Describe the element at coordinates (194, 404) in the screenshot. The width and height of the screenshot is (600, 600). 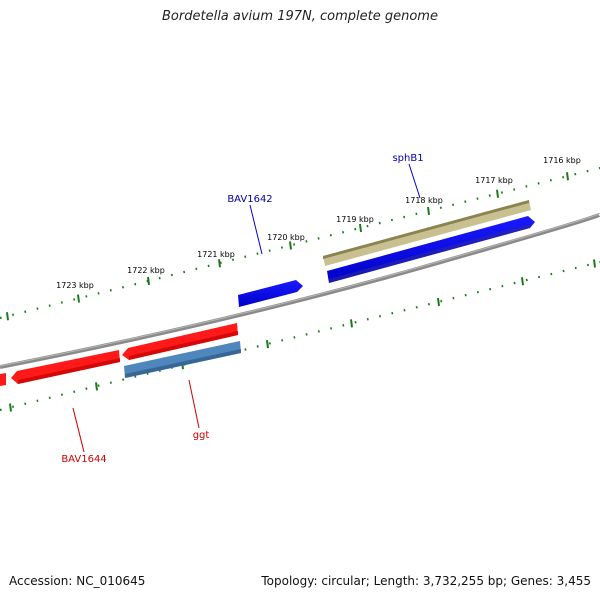
I see `ggt-leader-line` at that location.